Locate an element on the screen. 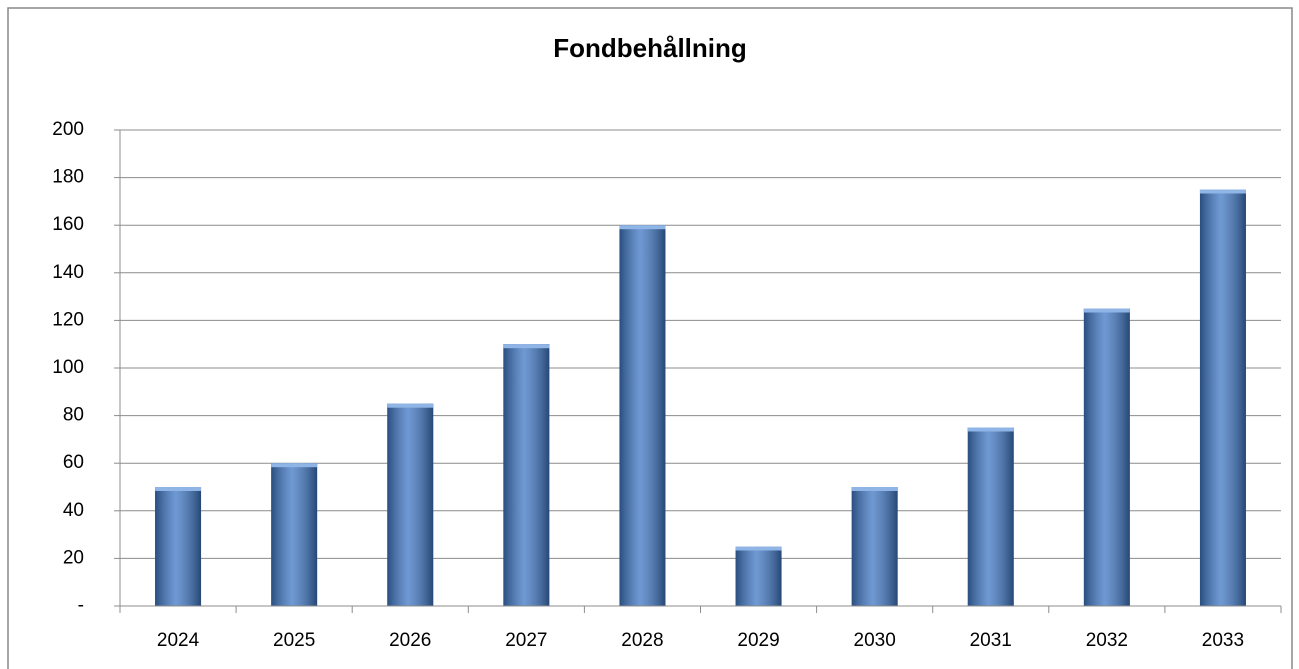 This screenshot has height=669, width=1299. y-tick-label: 160 is located at coordinates (68, 224).